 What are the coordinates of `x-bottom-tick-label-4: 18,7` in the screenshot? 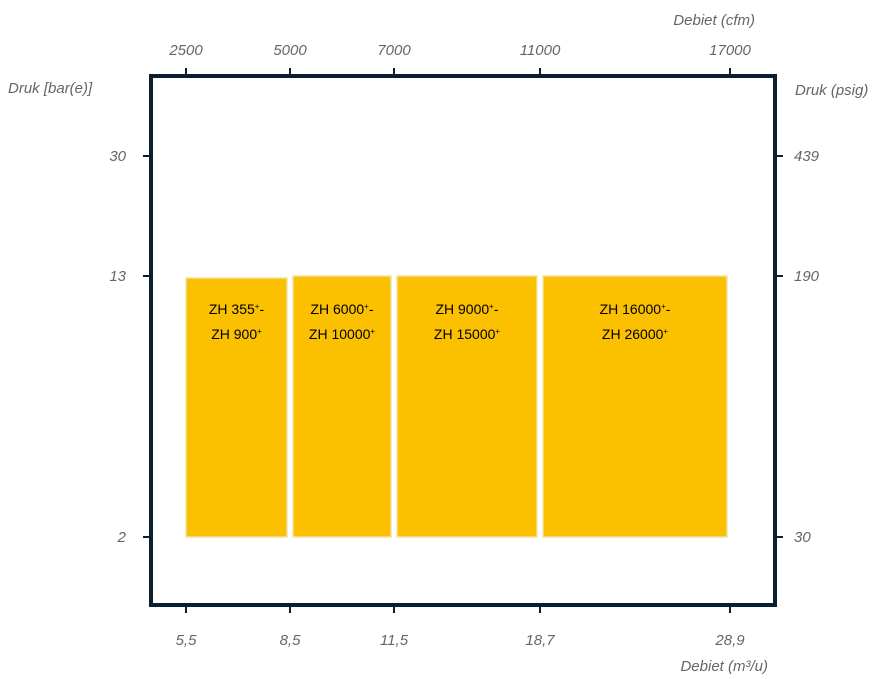 It's located at (540, 640).